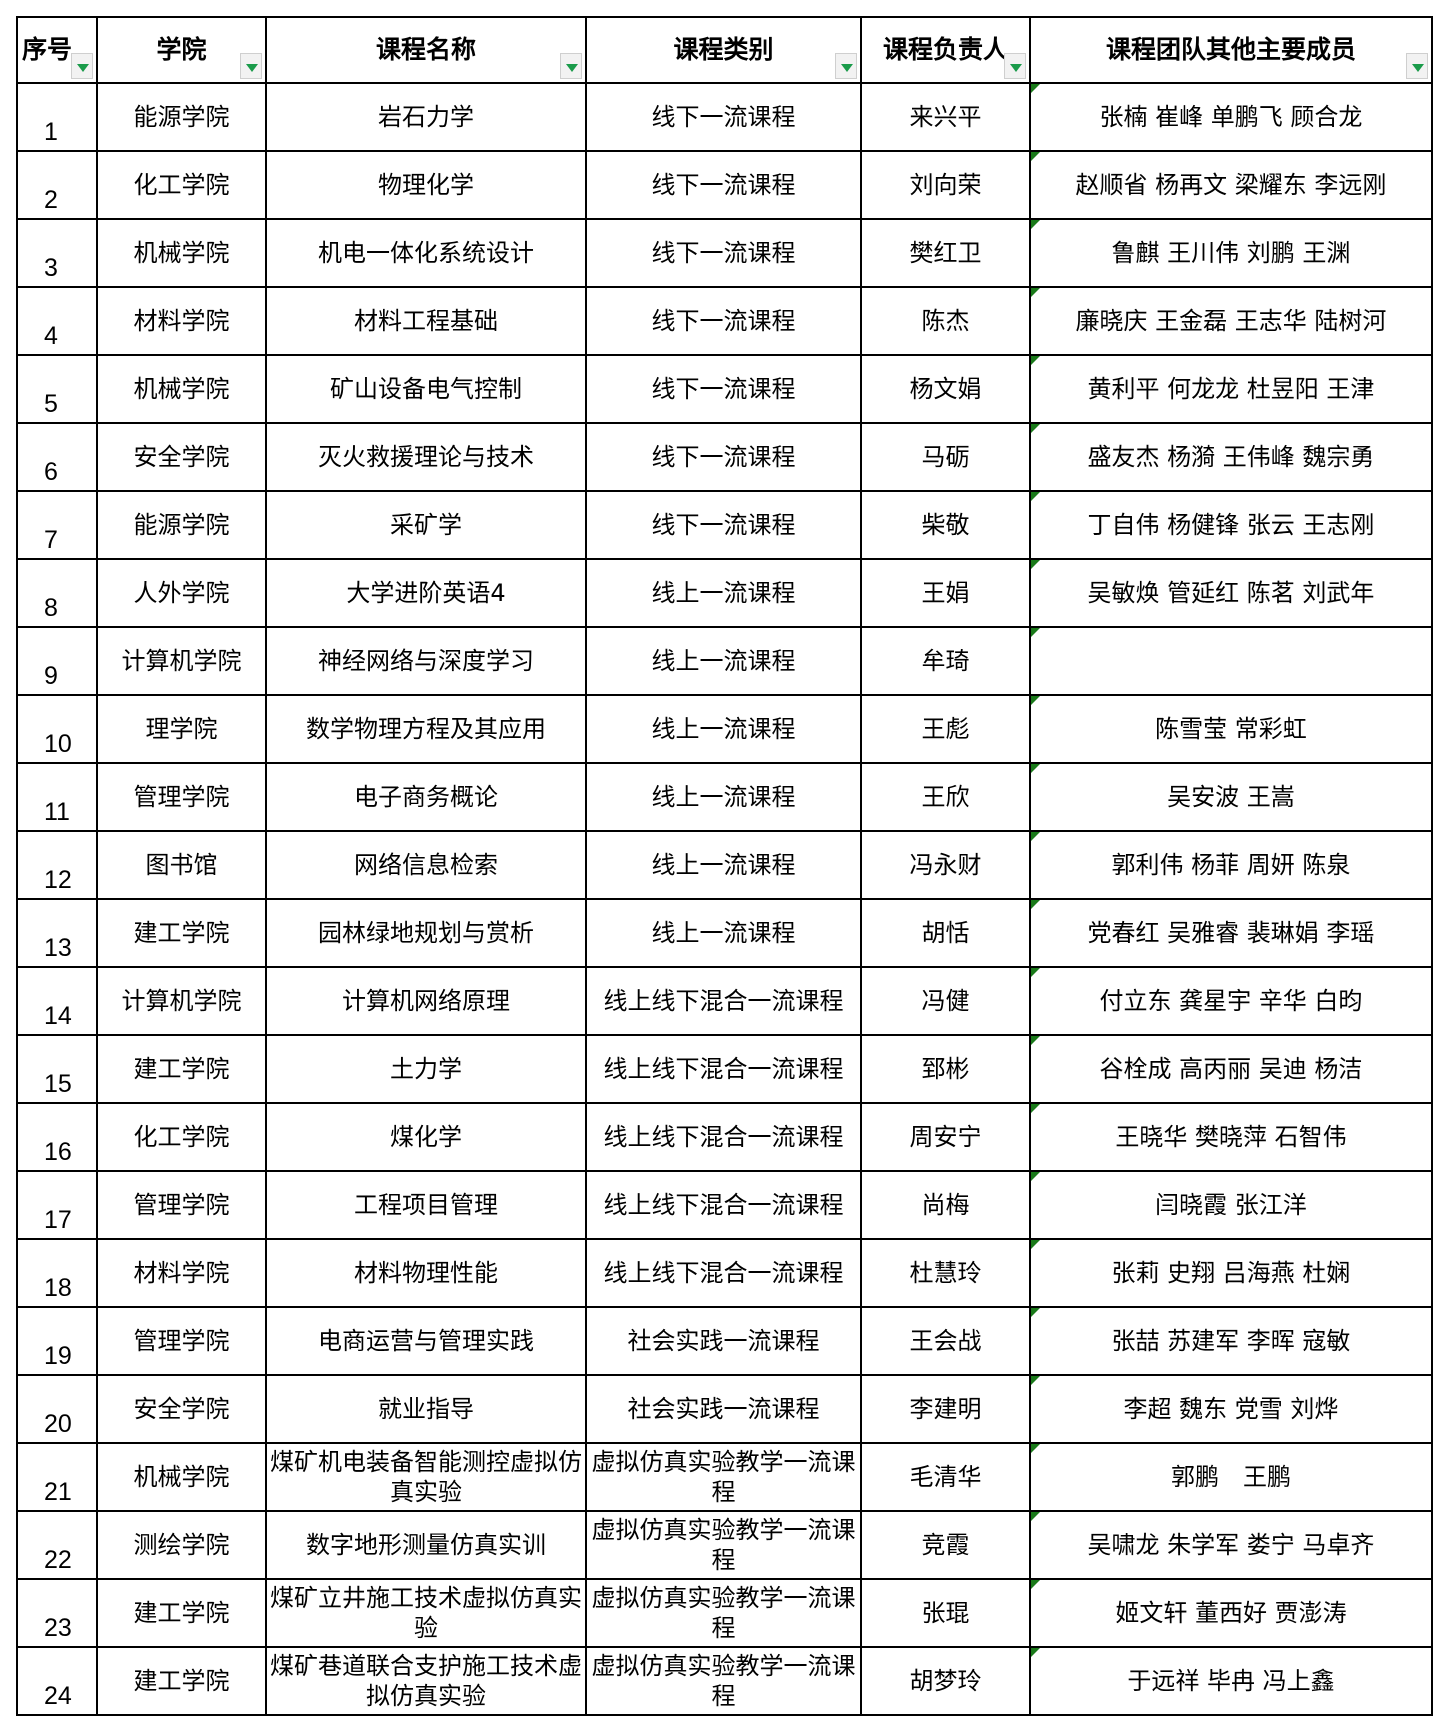  What do you see at coordinates (57, 729) in the screenshot?
I see `row-number: 10` at bounding box center [57, 729].